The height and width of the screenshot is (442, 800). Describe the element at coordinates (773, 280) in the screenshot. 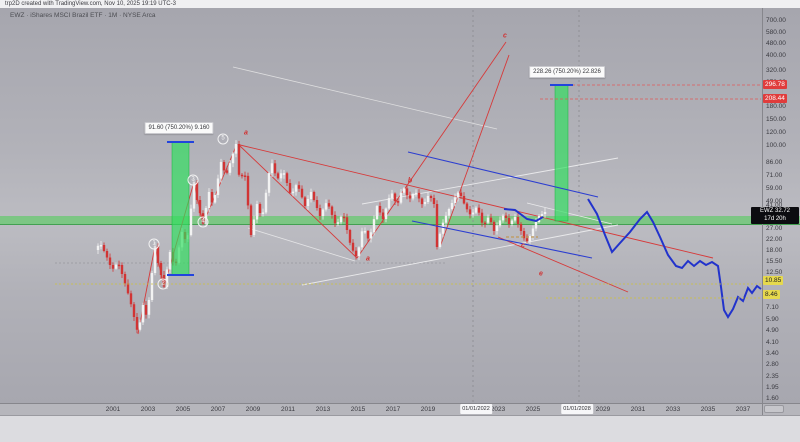

I see `yellow-price-label: 10.85` at that location.